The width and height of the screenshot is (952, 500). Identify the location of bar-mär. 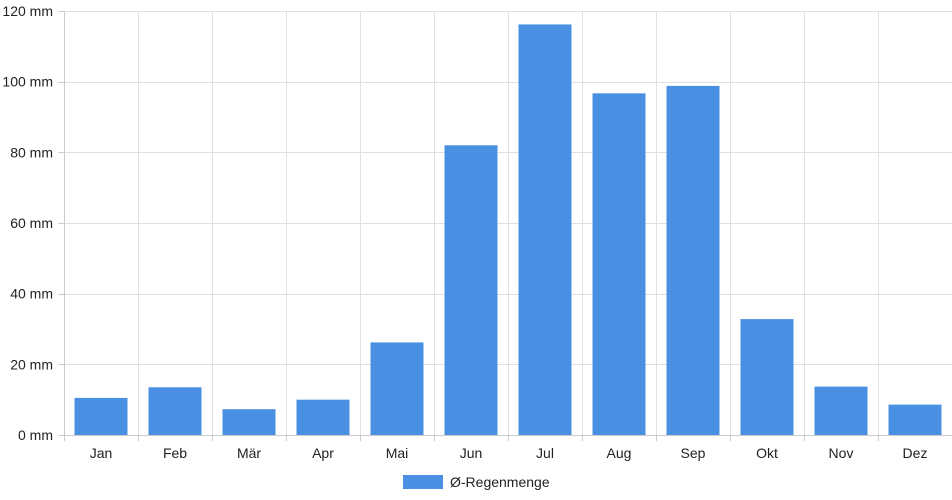
(249, 422).